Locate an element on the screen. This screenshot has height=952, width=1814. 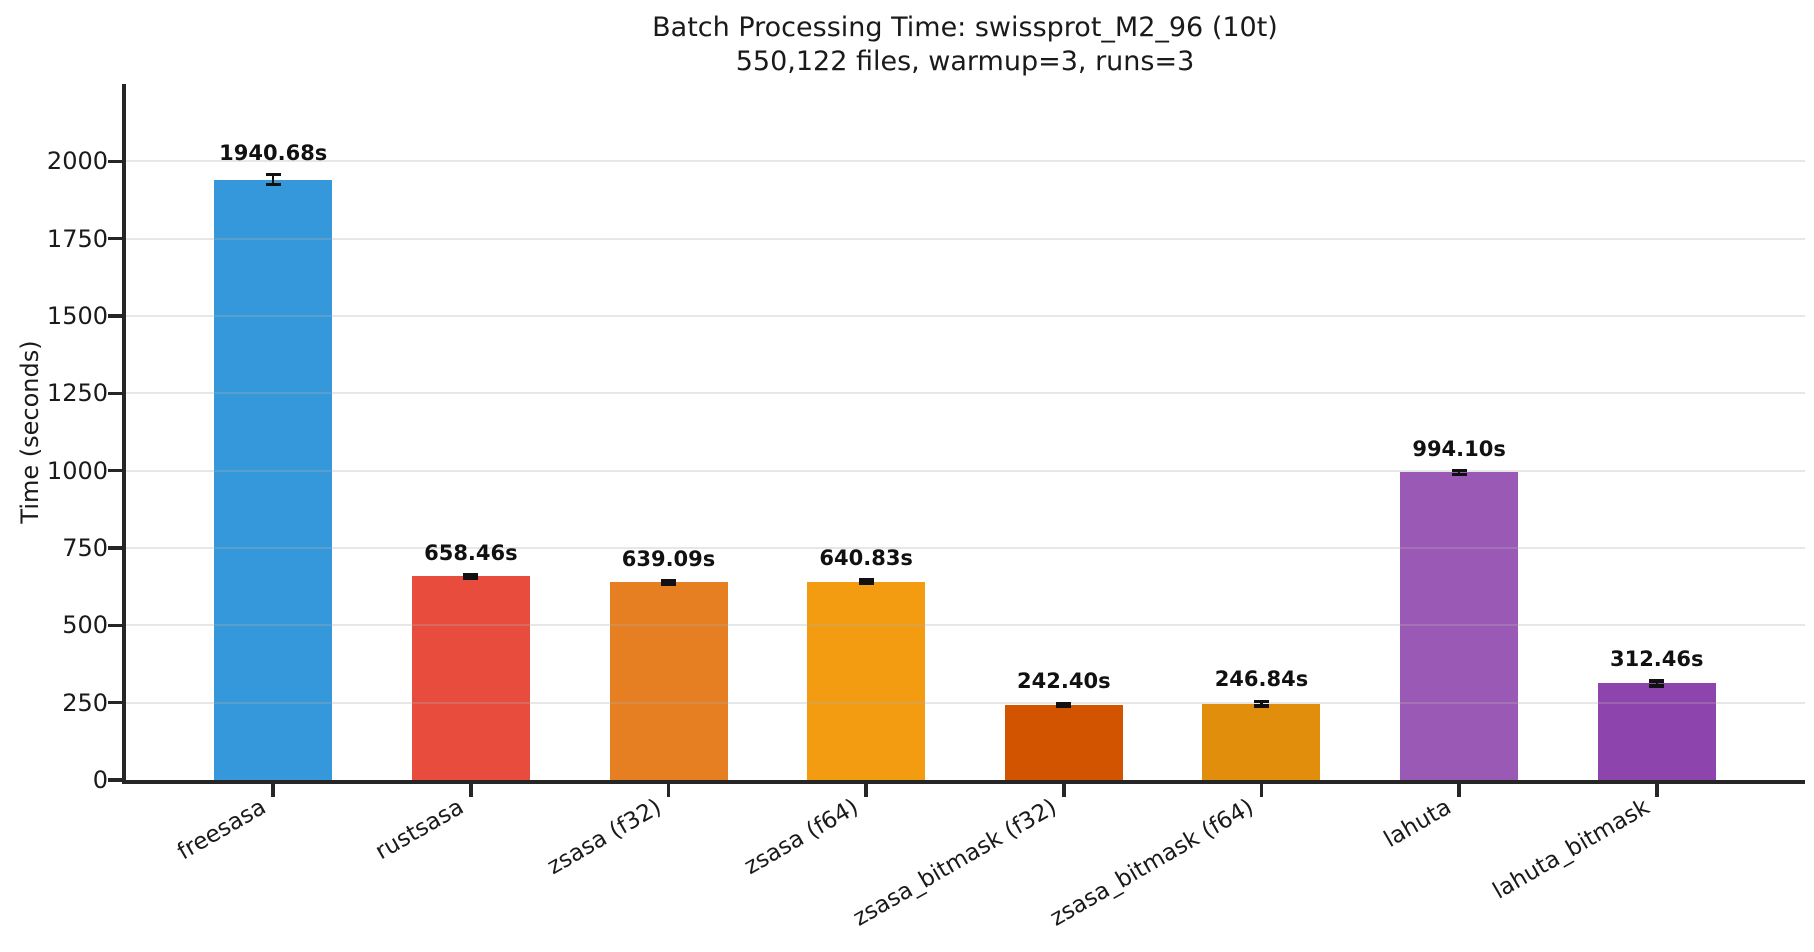
x-tick-label: freesasa is located at coordinates (221, 830).